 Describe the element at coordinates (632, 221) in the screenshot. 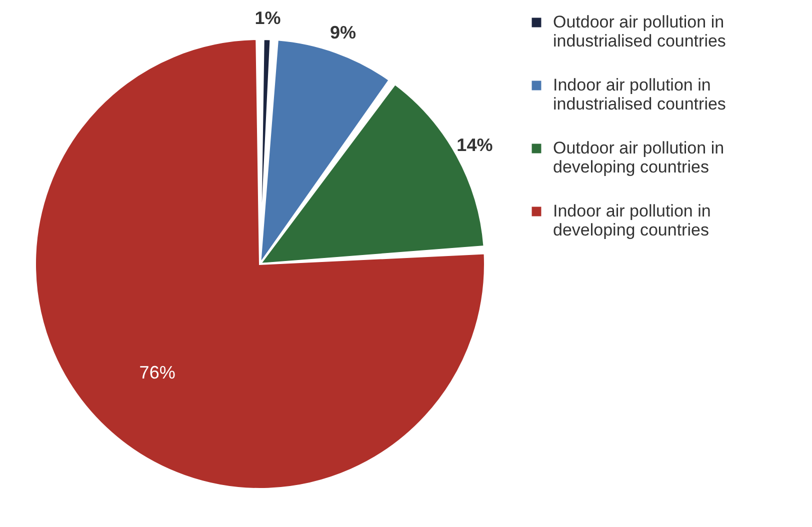

I see `legend-label: Indoor air pollution in developing countries` at that location.